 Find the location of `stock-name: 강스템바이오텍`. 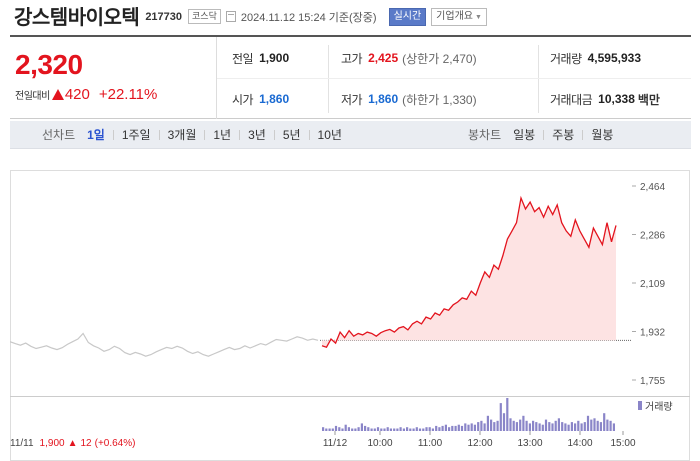

stock-name: 강스템바이오텍 is located at coordinates (77, 17).